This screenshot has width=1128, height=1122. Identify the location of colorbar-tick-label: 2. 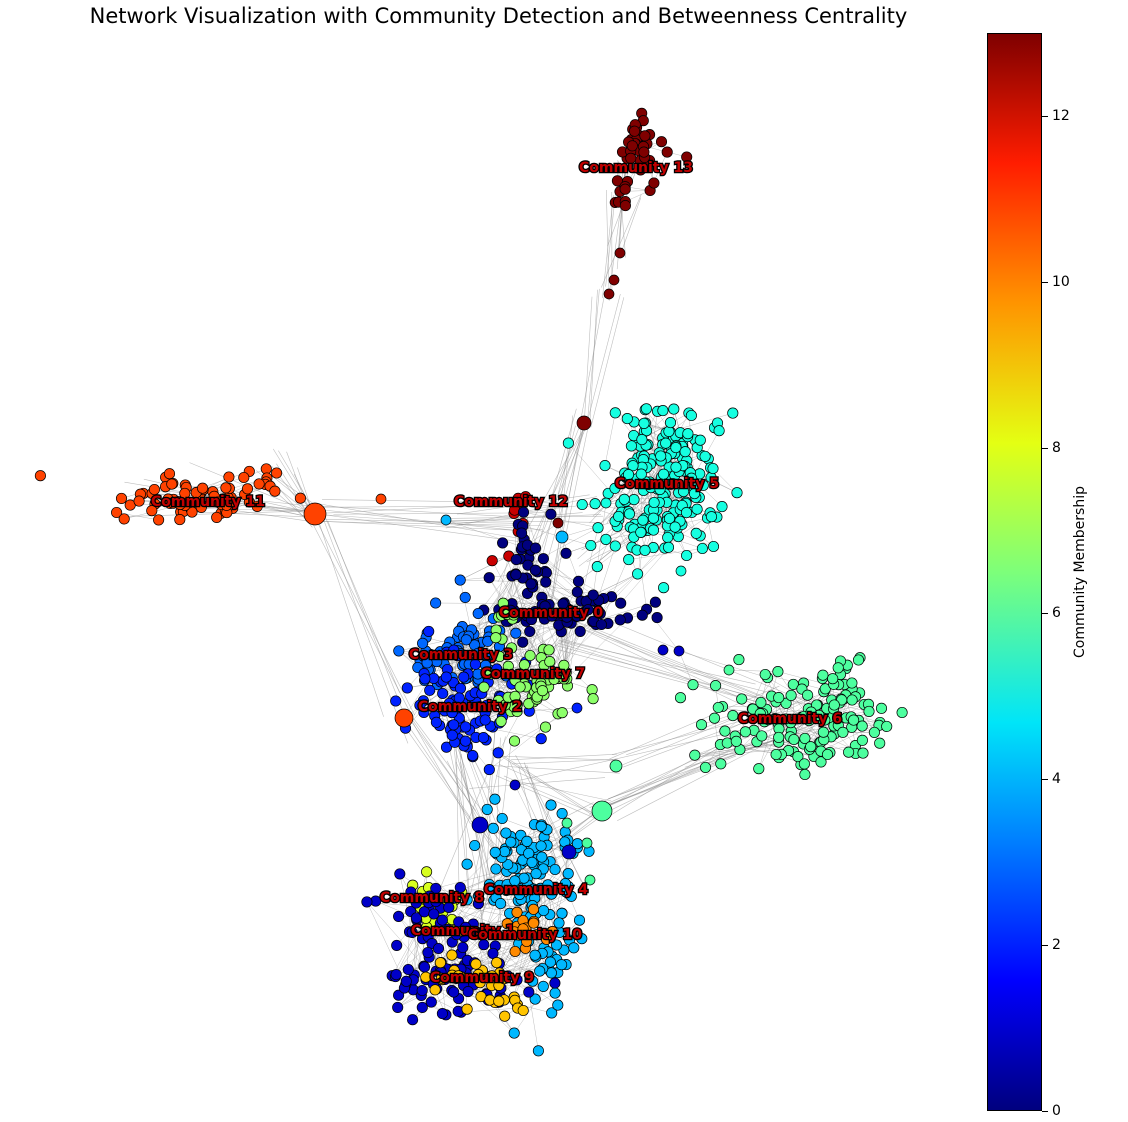
(1056, 945).